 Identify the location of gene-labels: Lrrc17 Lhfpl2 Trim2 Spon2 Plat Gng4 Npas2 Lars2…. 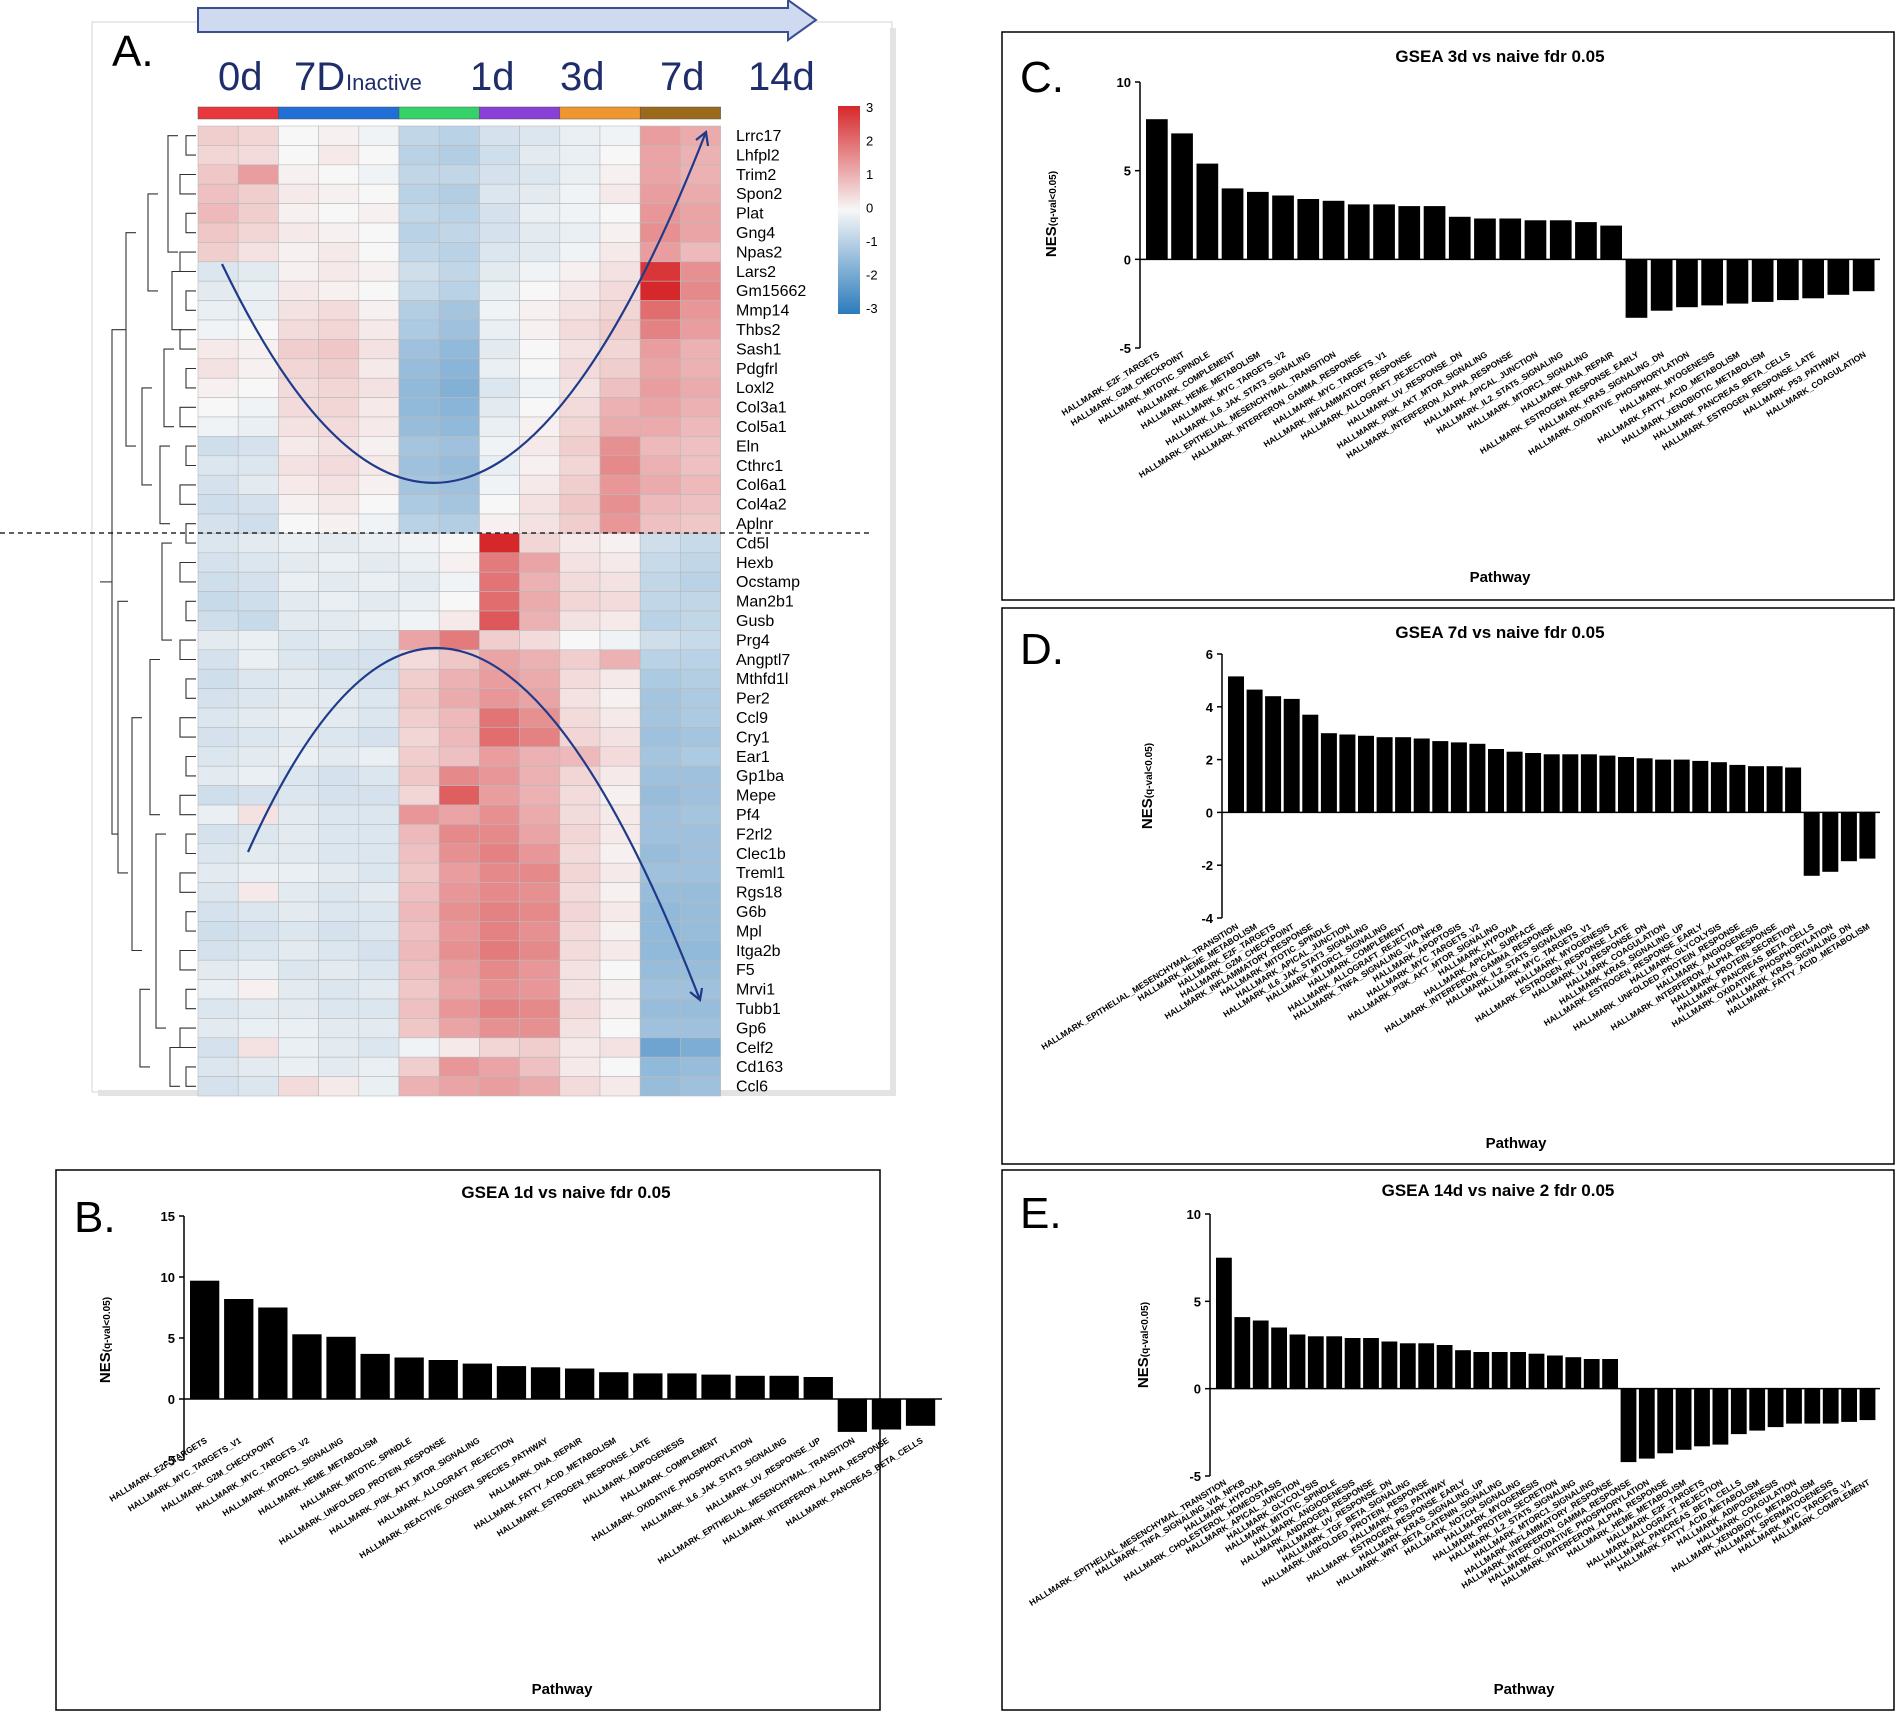
(771, 612).